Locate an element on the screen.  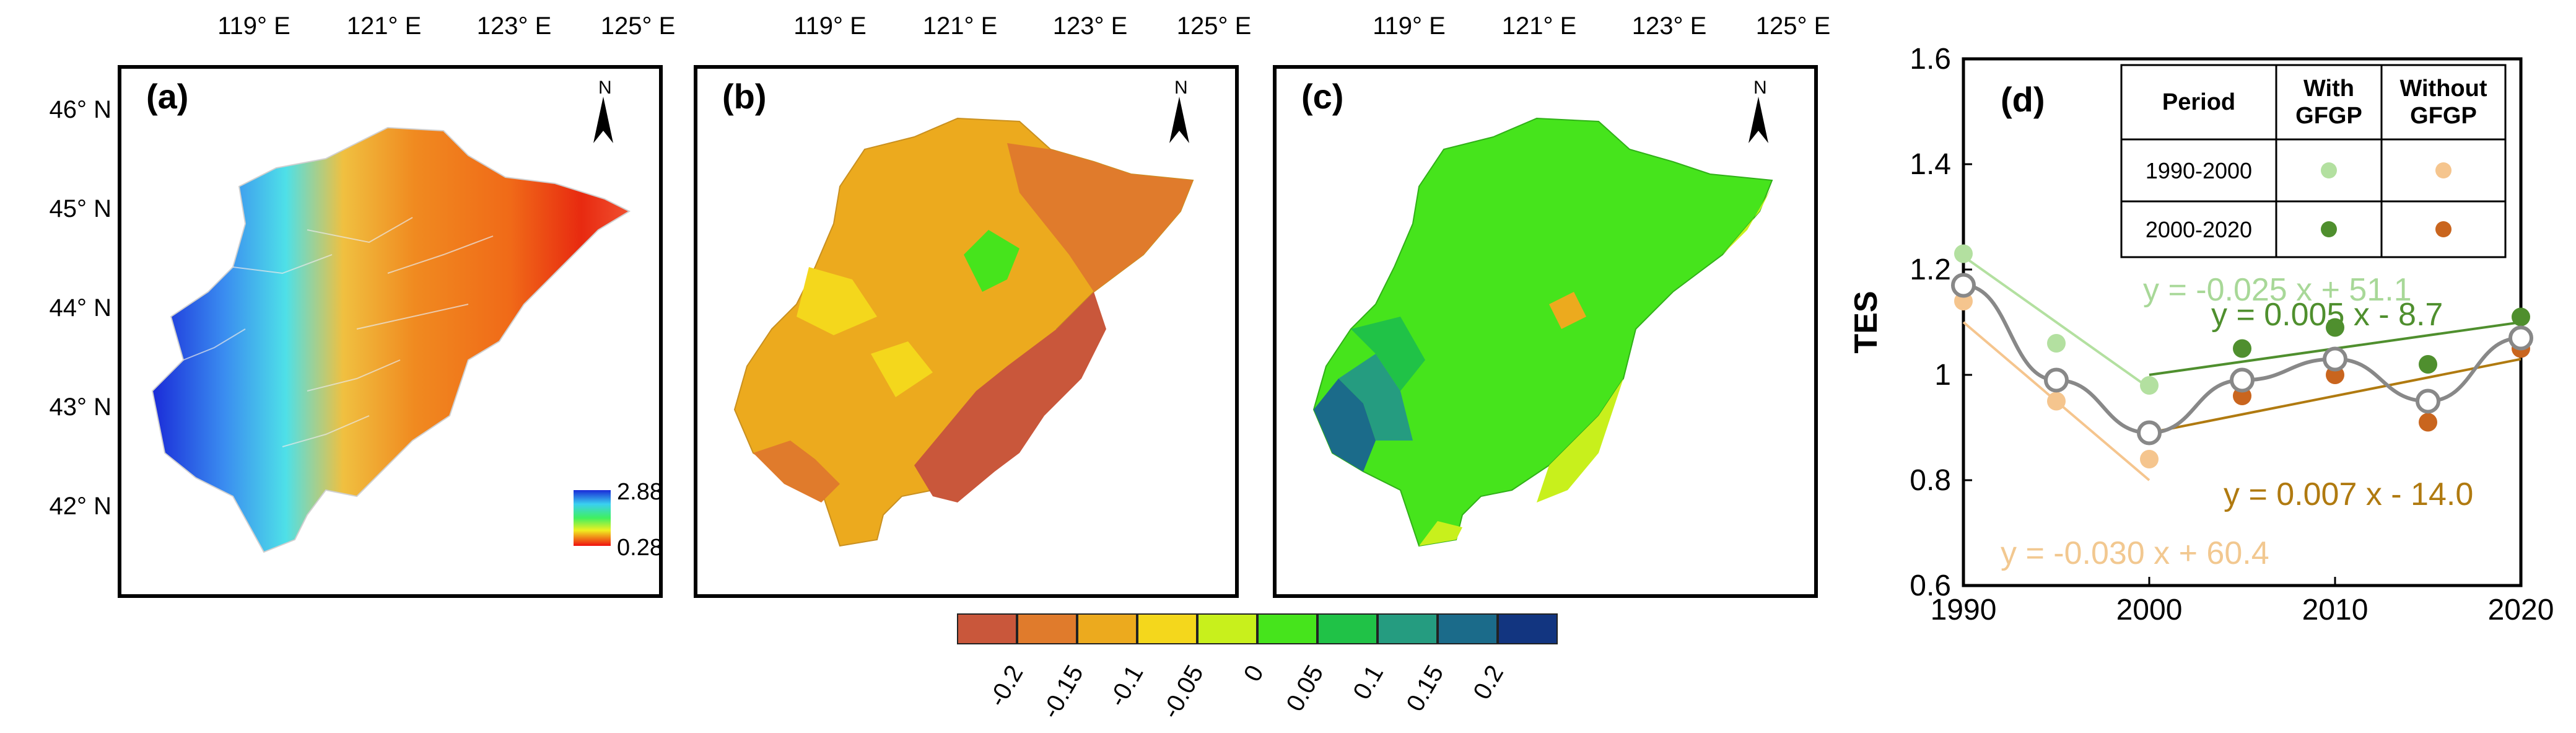
lon-label-c-2: 123° E is located at coordinates (1669, 26).